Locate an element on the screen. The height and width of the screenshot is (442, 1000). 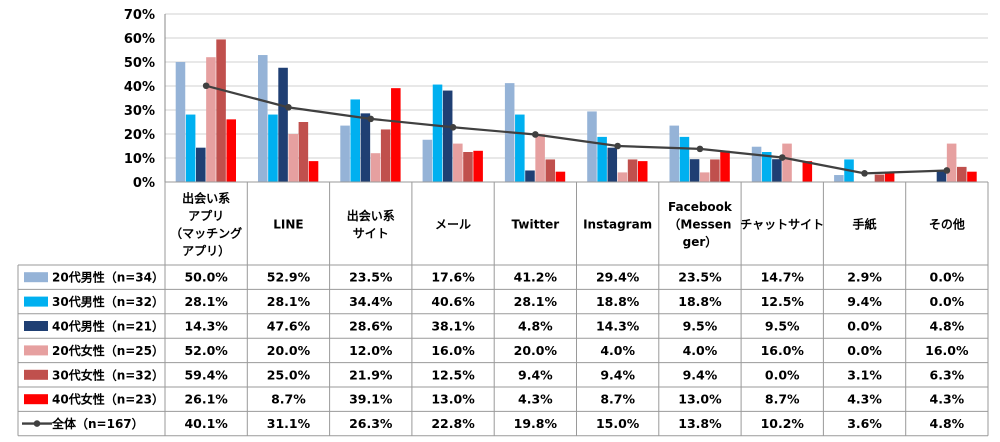
table-cell-value: 14.7% is located at coordinates (783, 277).